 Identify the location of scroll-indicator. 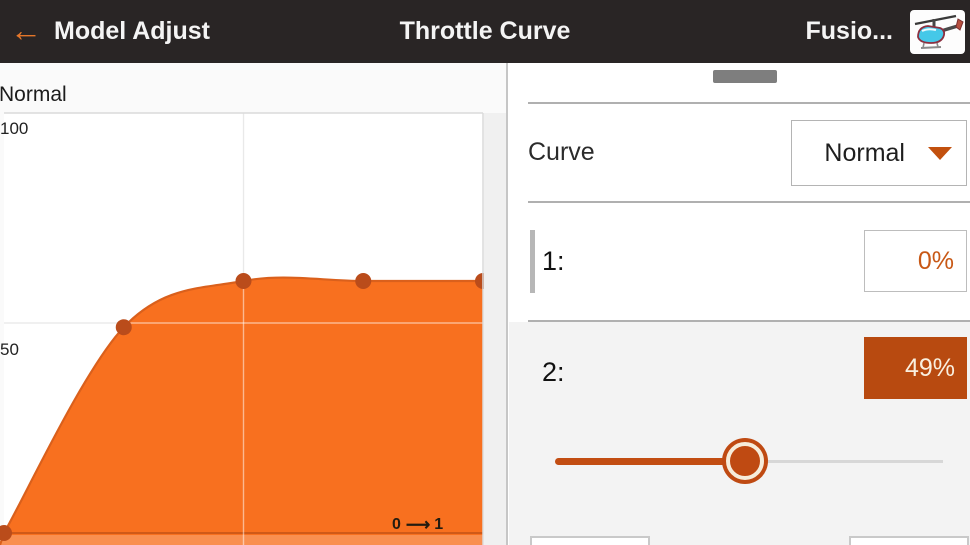
(532, 261).